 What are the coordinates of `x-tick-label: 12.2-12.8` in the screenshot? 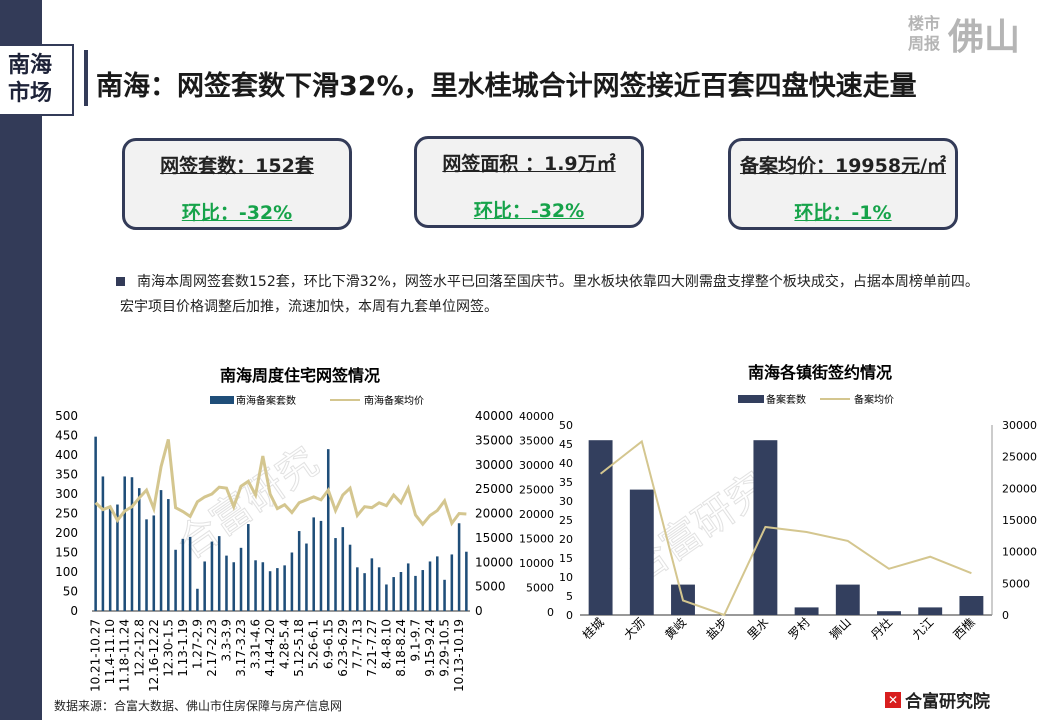 It's located at (139, 648).